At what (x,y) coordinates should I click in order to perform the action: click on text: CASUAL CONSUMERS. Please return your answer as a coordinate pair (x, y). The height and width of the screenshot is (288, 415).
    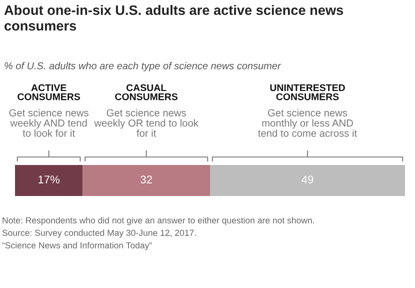
    Looking at the image, I should click on (146, 92).